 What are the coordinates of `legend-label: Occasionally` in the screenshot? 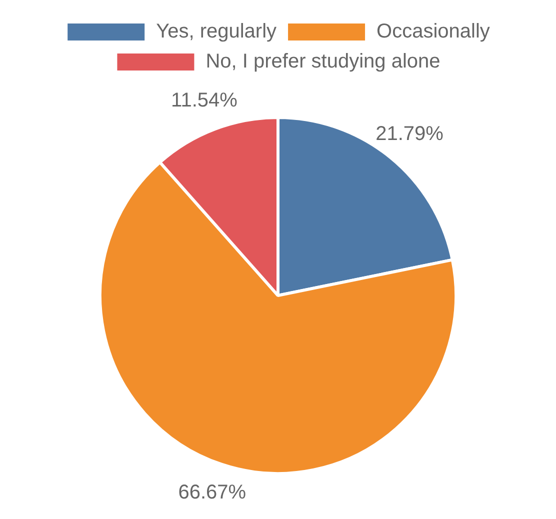 It's located at (433, 31).